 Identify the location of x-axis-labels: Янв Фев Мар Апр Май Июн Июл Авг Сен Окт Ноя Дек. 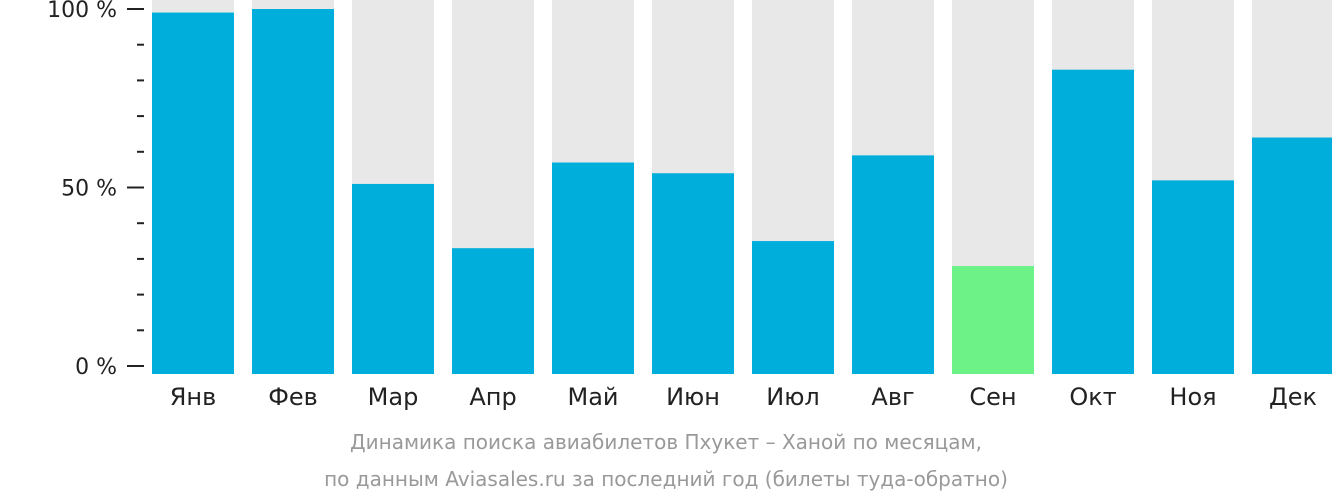
(743, 397).